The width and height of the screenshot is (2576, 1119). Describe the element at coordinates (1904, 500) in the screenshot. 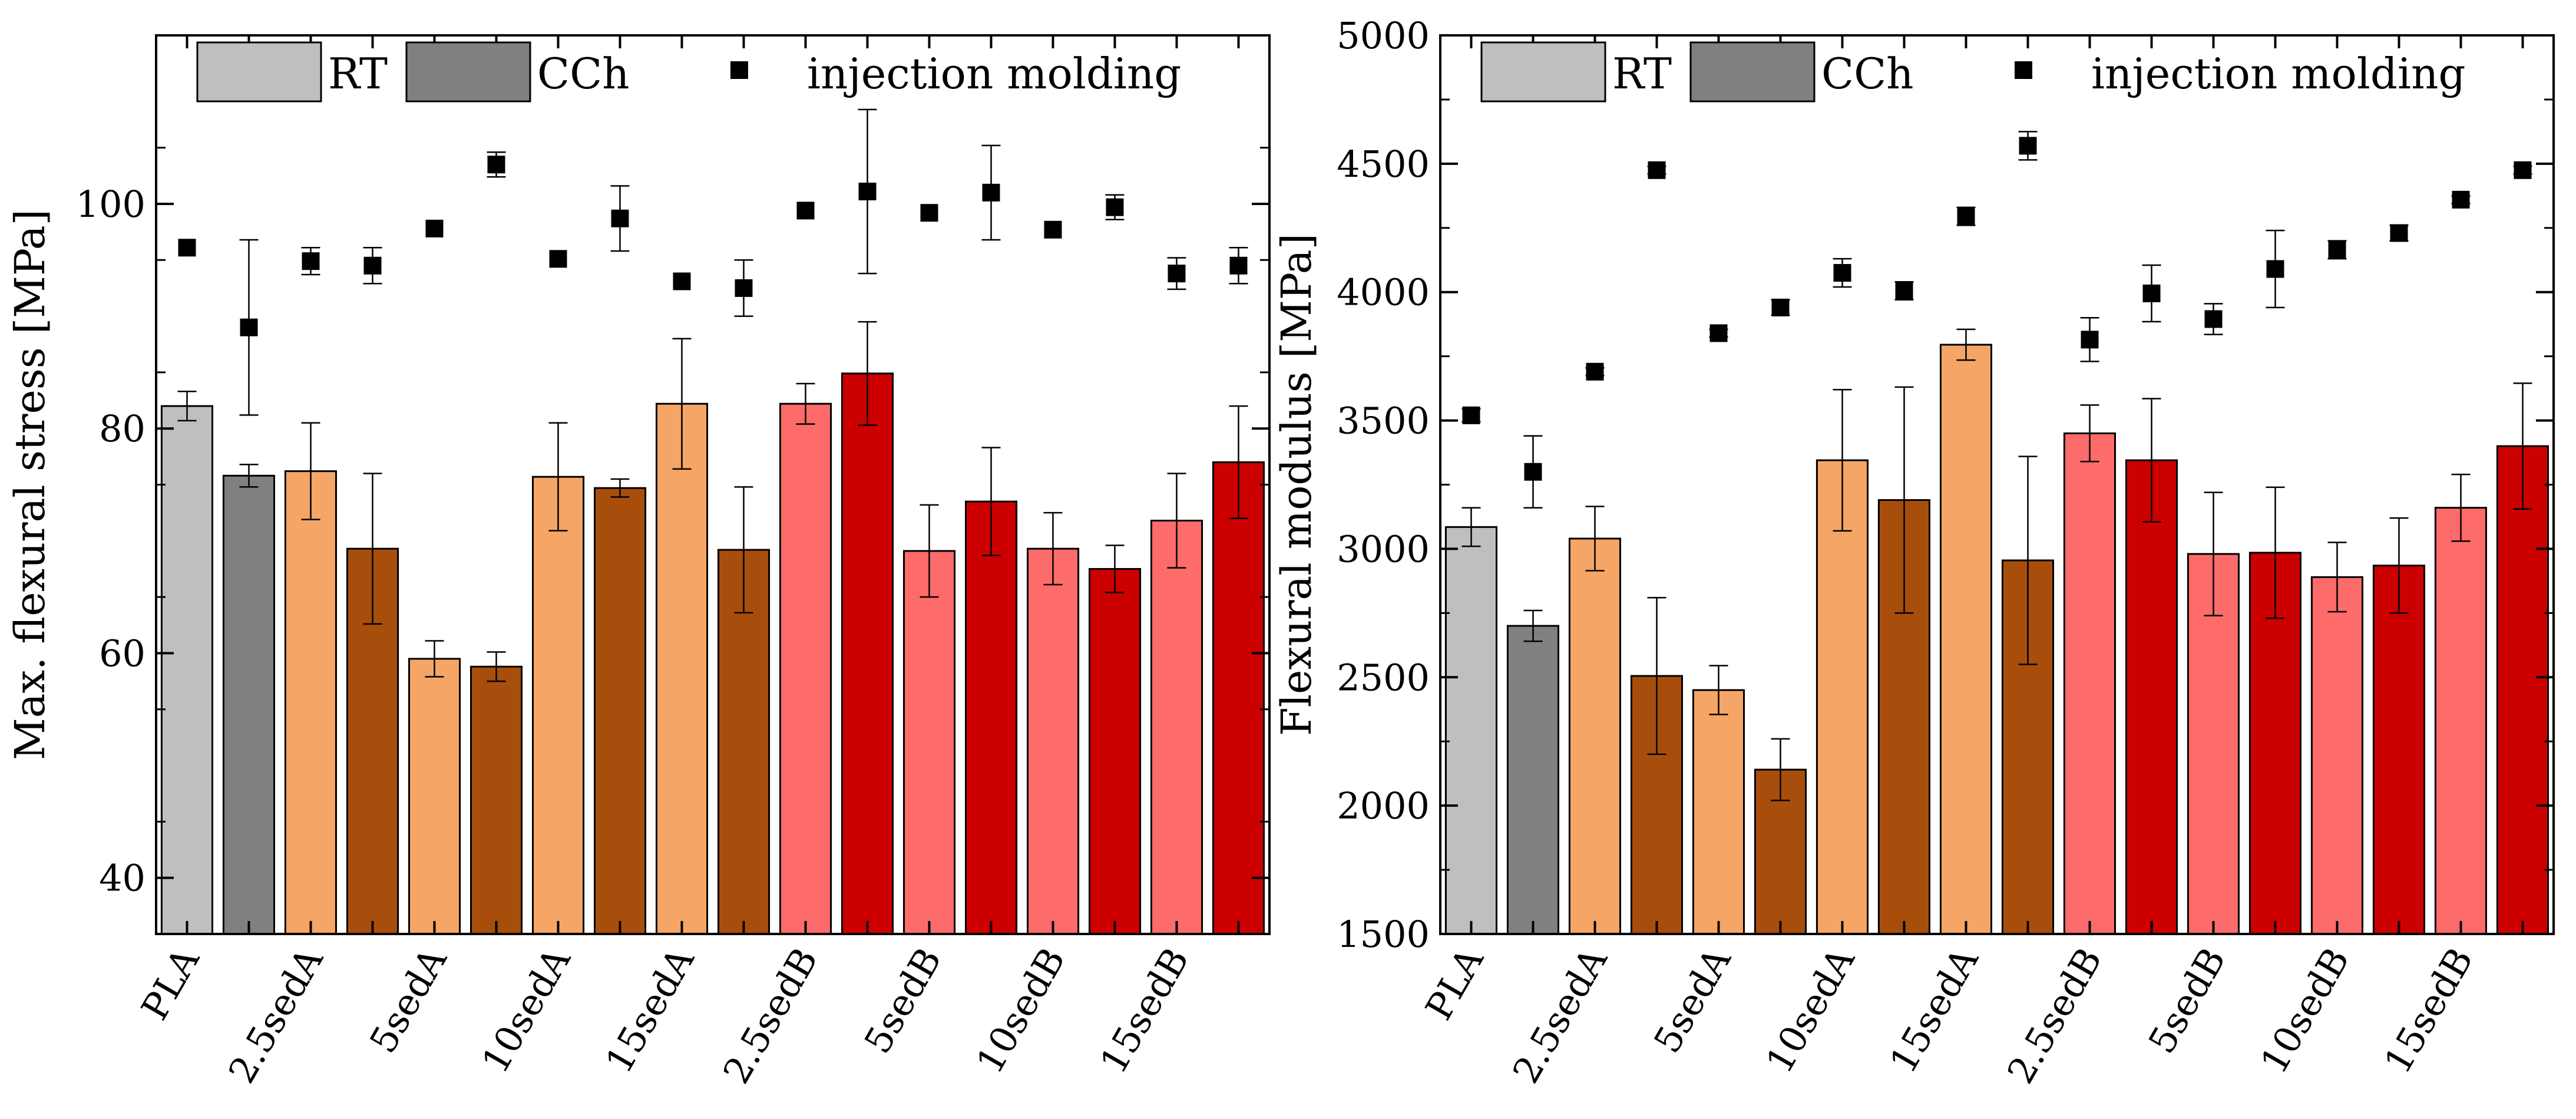

I see `bar-error-10sedA-CCh` at that location.